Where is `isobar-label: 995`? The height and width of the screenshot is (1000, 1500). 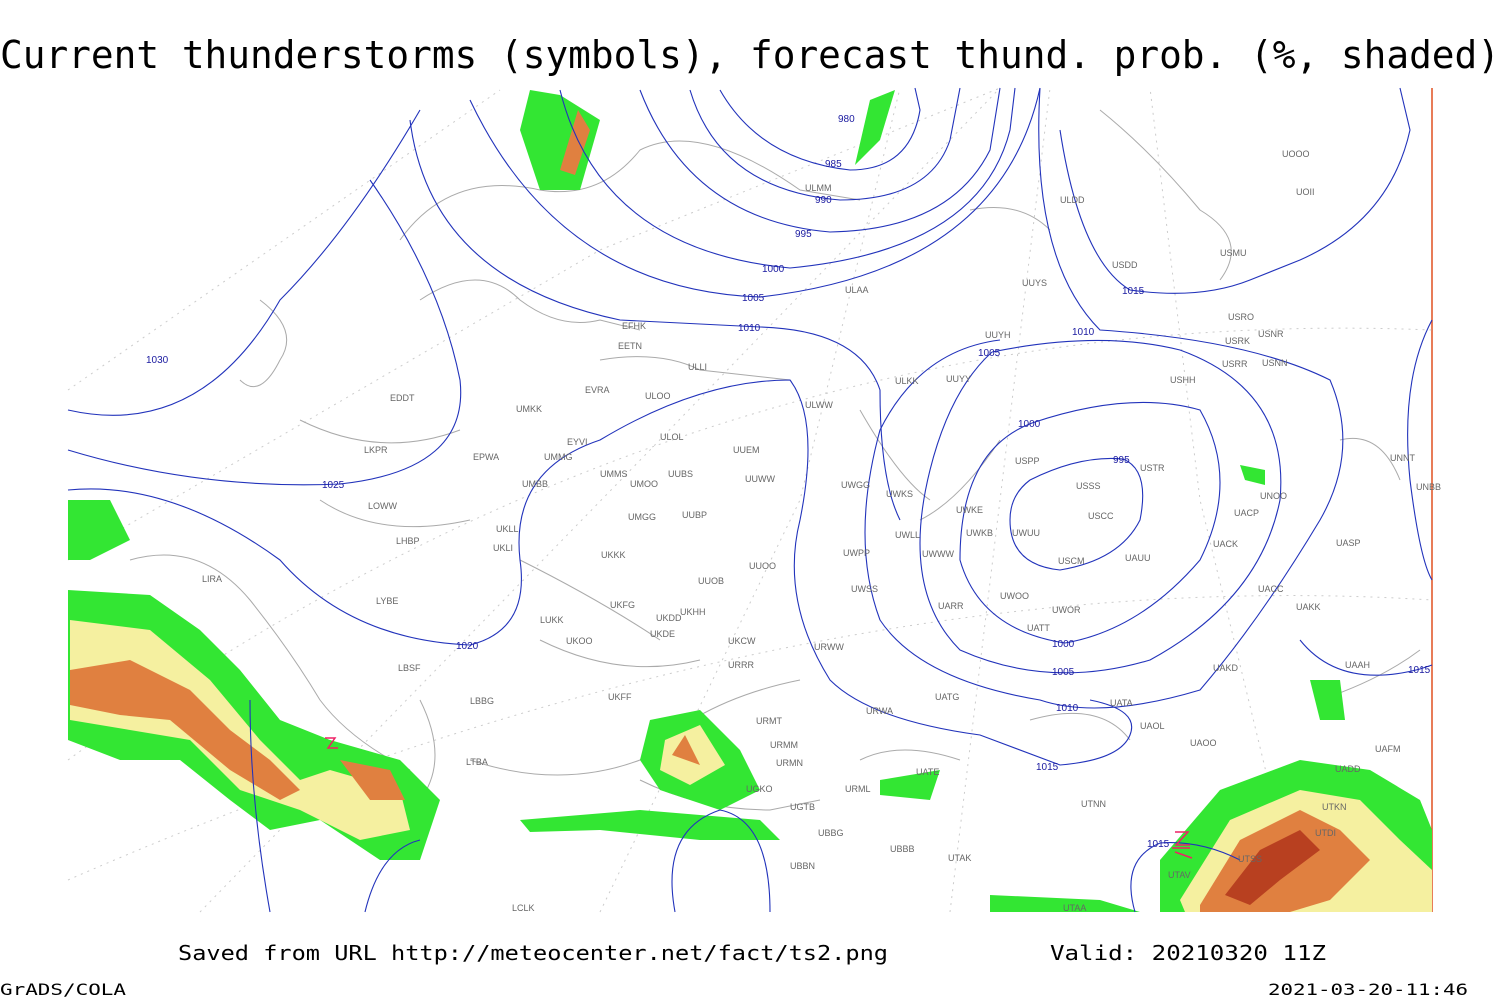
isobar-label: 995 is located at coordinates (803, 234).